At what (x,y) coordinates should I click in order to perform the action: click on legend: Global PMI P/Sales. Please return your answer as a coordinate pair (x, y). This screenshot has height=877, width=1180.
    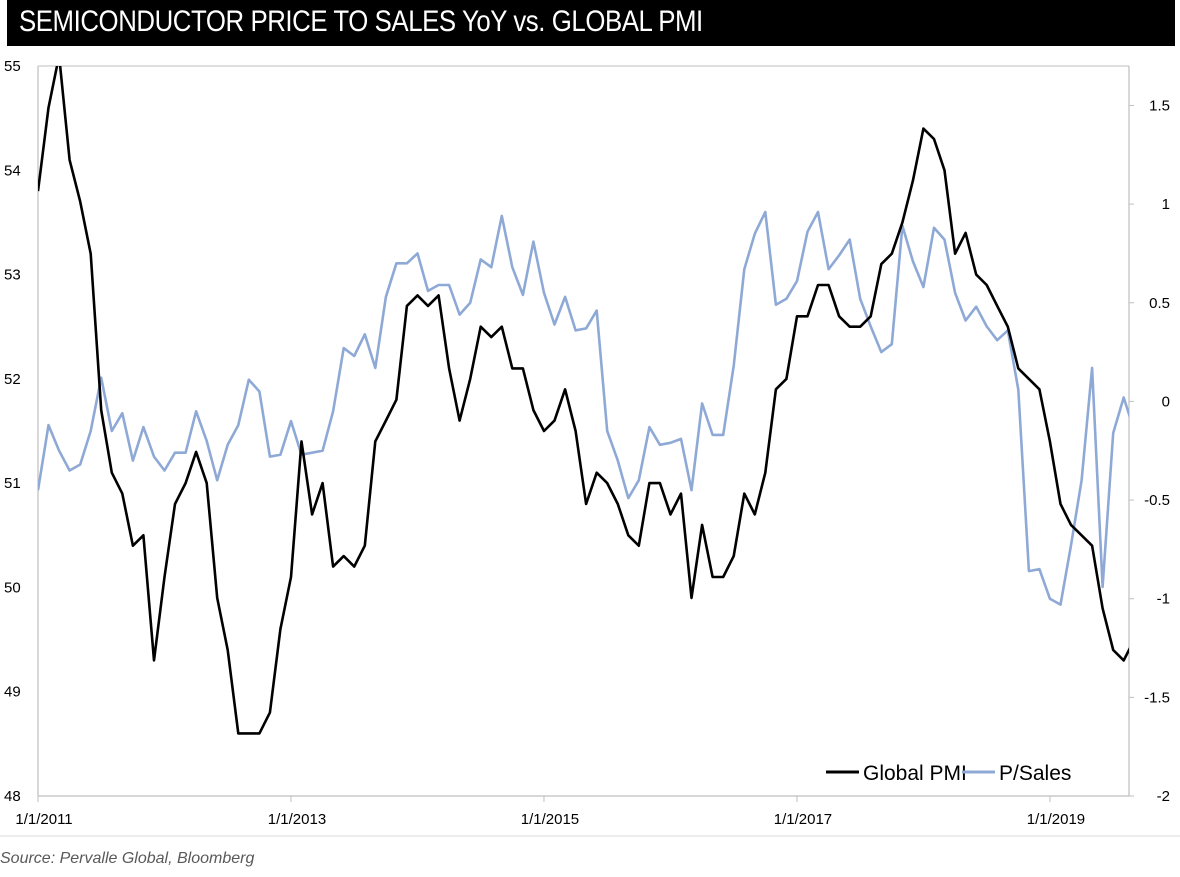
    Looking at the image, I should click on (948, 773).